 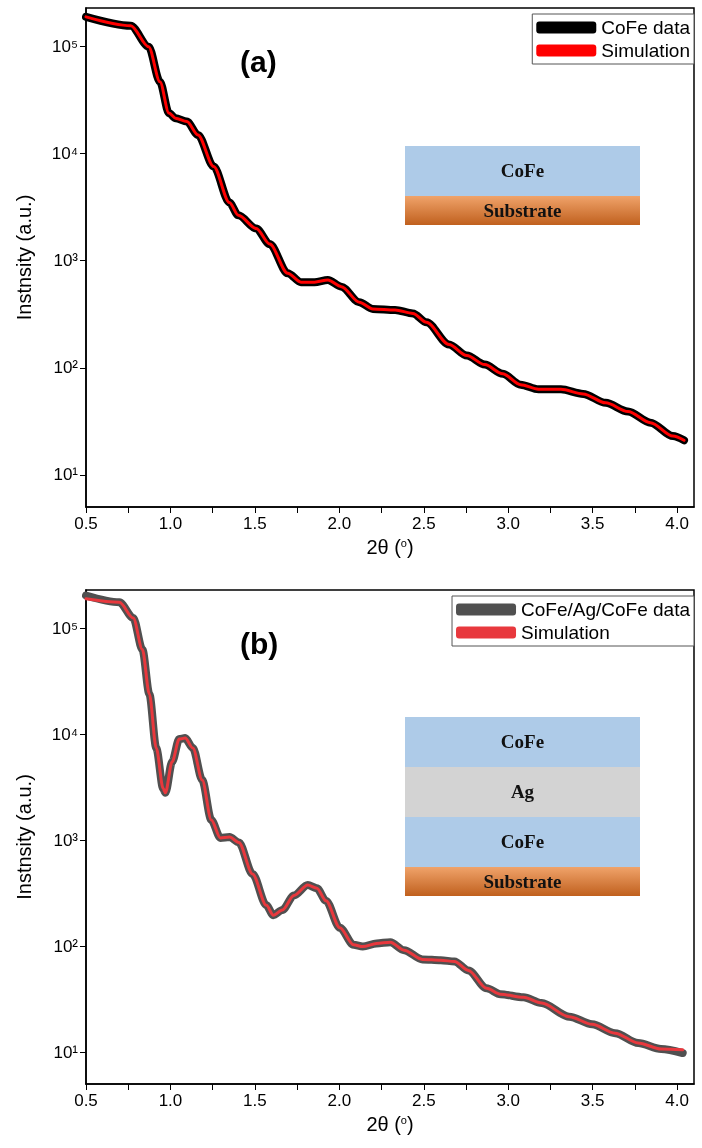 I want to click on legend-label: CoFe/Ag/CoFe data, so click(x=606, y=609).